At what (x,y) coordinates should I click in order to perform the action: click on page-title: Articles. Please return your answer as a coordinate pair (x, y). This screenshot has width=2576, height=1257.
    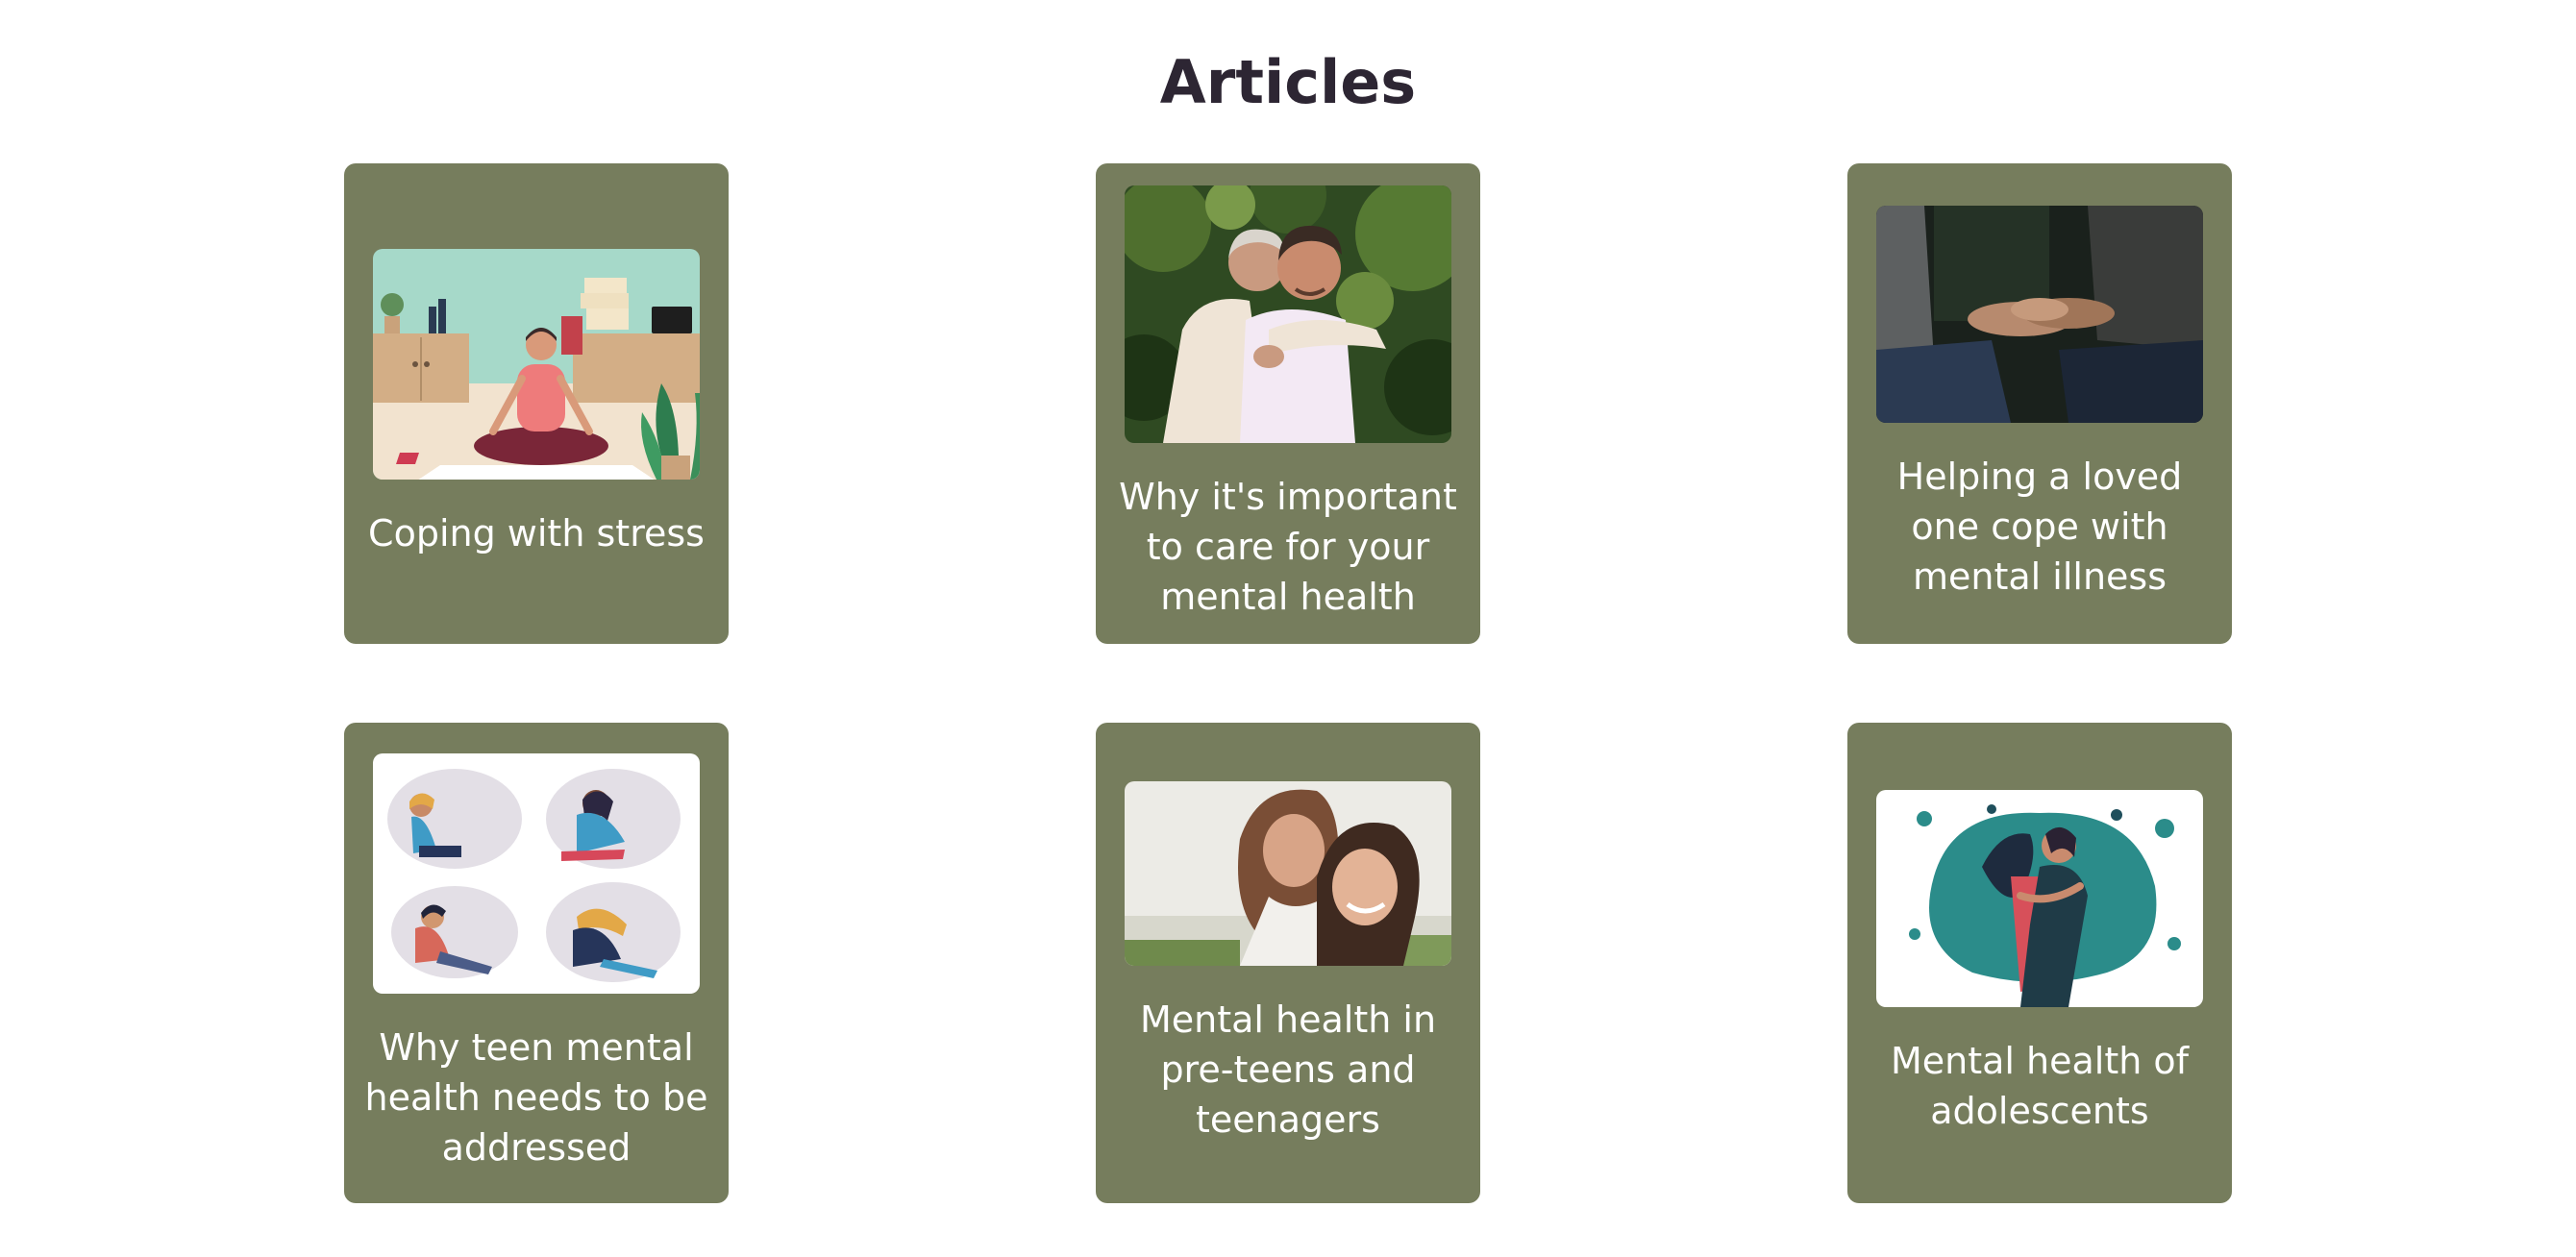
    Looking at the image, I should click on (1288, 82).